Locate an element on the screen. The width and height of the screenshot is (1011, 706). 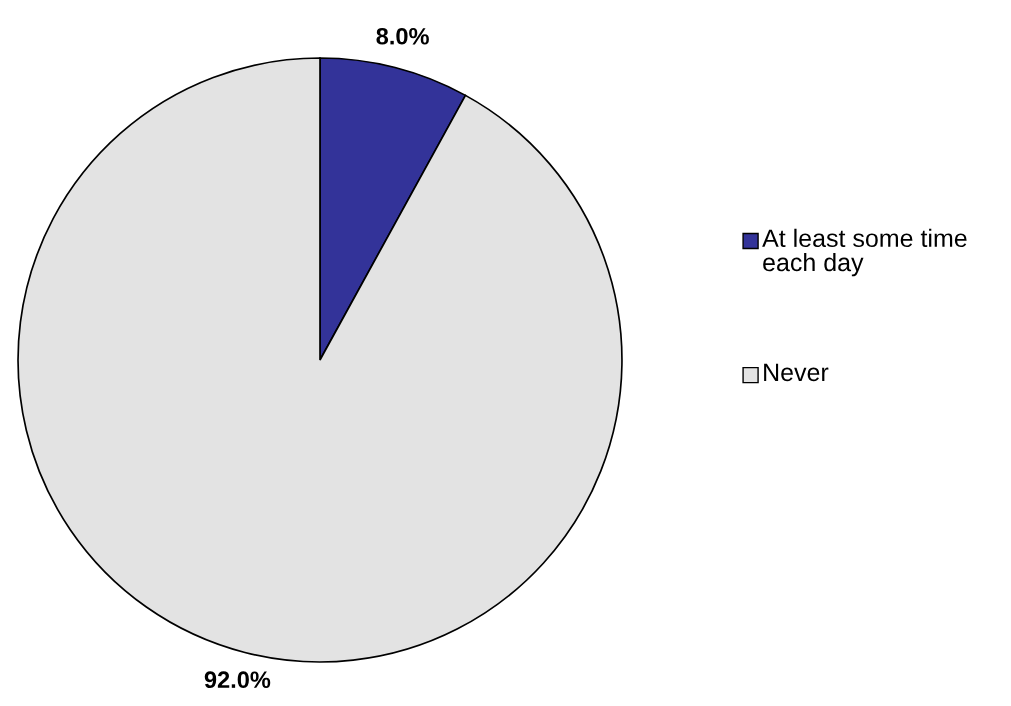
legend-label: Never is located at coordinates (796, 372).